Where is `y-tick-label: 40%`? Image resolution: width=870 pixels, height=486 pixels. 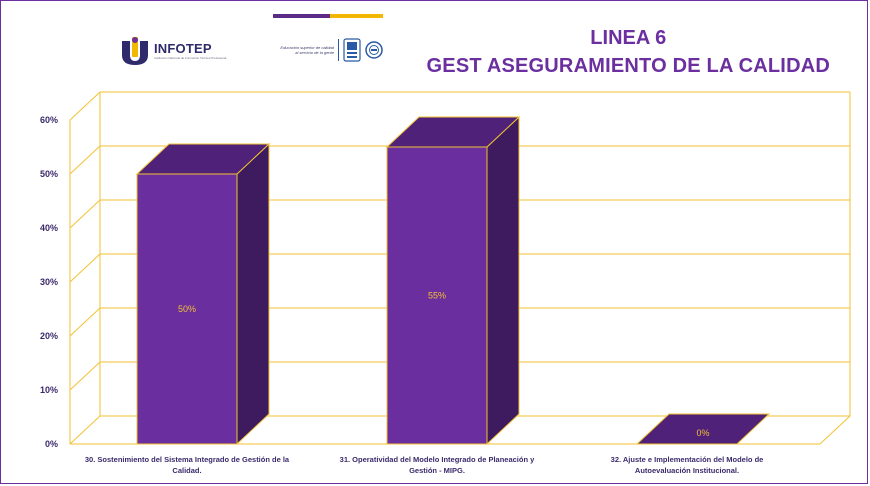
y-tick-label: 40% is located at coordinates (49, 228).